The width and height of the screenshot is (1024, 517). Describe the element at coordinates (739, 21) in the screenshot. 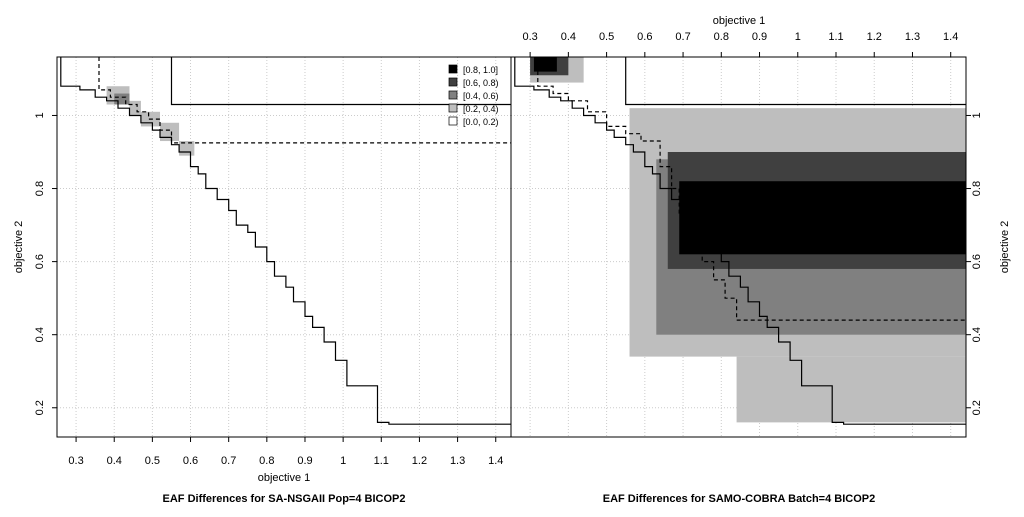

I see `right-x-axis-title: objective 1` at that location.